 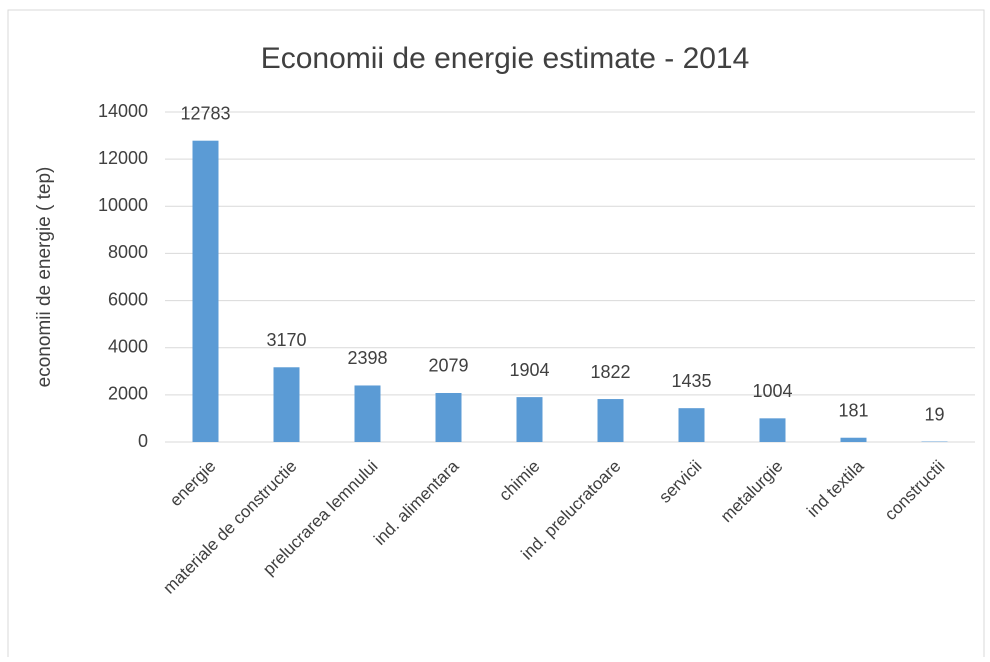 What do you see at coordinates (123, 158) in the screenshot?
I see `y-tick-label: 12000` at bounding box center [123, 158].